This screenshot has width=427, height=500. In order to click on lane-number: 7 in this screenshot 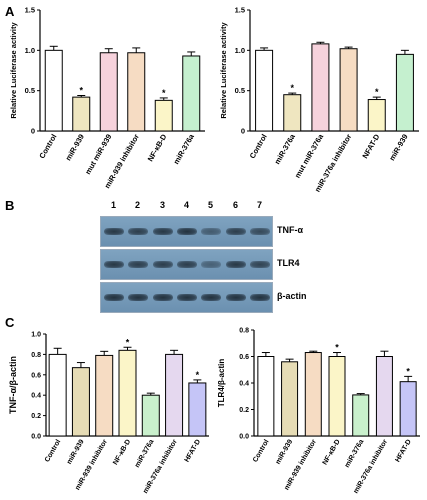, I will do `click(260, 205)`.